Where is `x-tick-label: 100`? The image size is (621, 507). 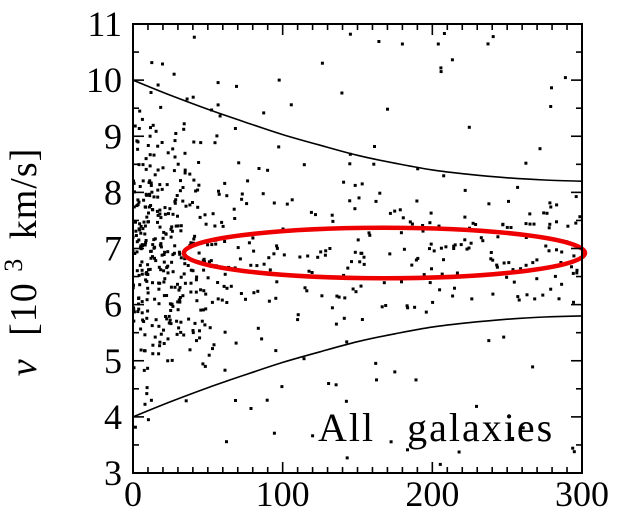
x-tick-label: 100 is located at coordinates (283, 490).